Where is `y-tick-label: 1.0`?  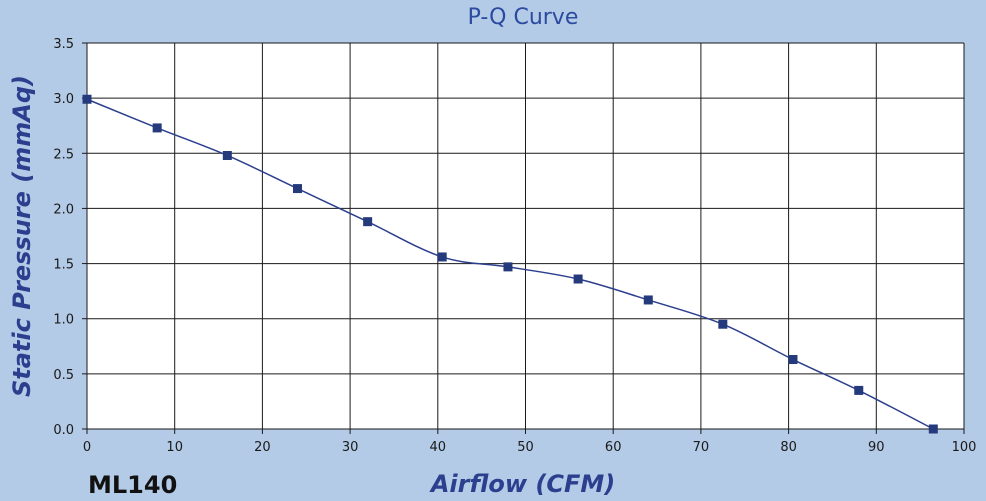 y-tick-label: 1.0 is located at coordinates (63, 320).